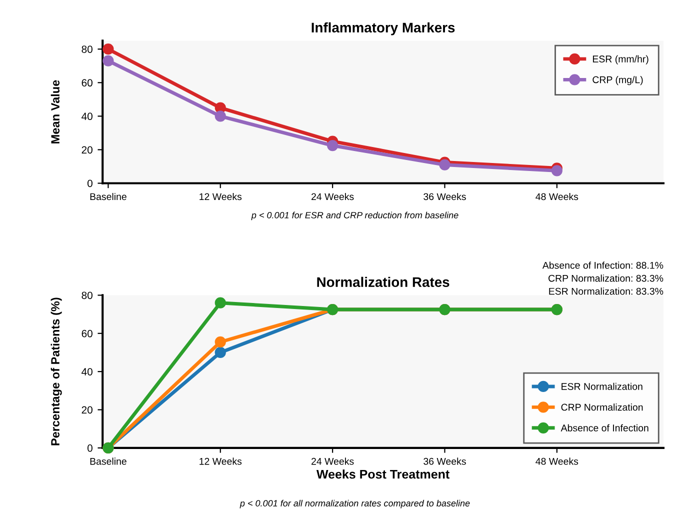  Describe the element at coordinates (620, 59) in the screenshot. I see `legend-label: ESR (mm/hr)` at that location.